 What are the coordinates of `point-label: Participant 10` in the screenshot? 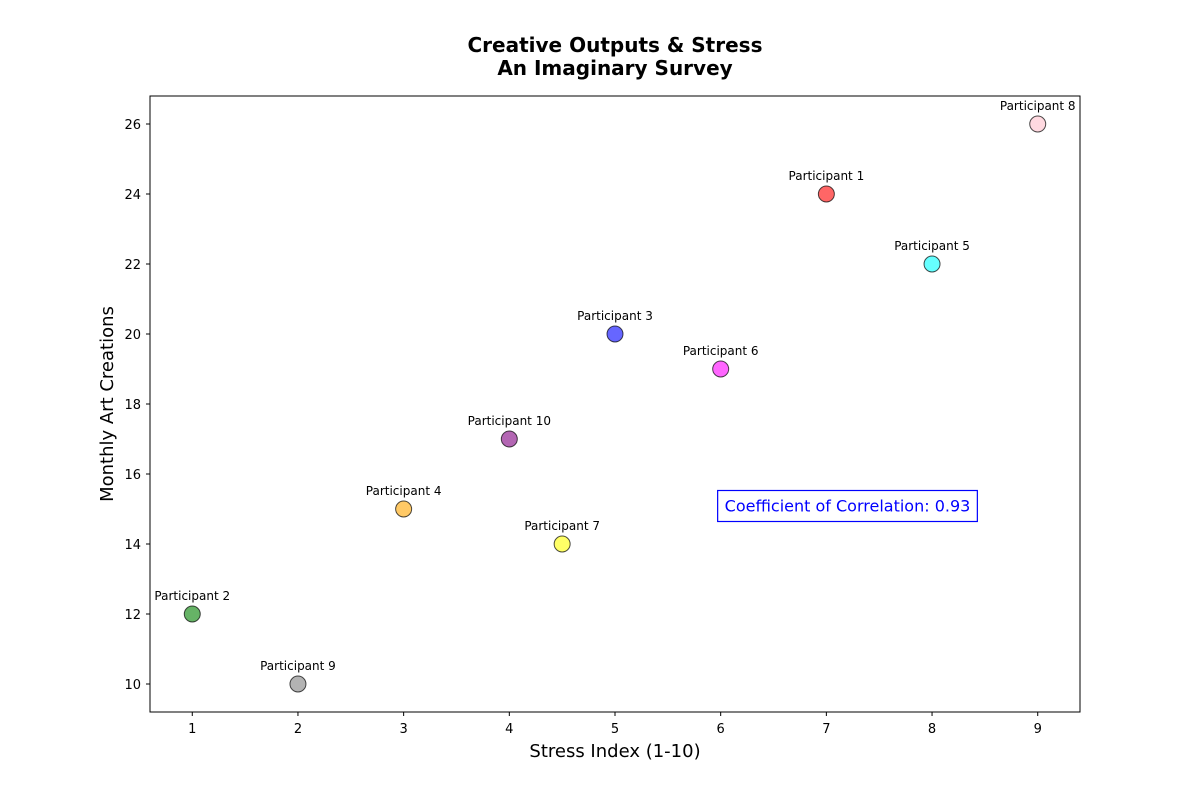 It's located at (509, 421).